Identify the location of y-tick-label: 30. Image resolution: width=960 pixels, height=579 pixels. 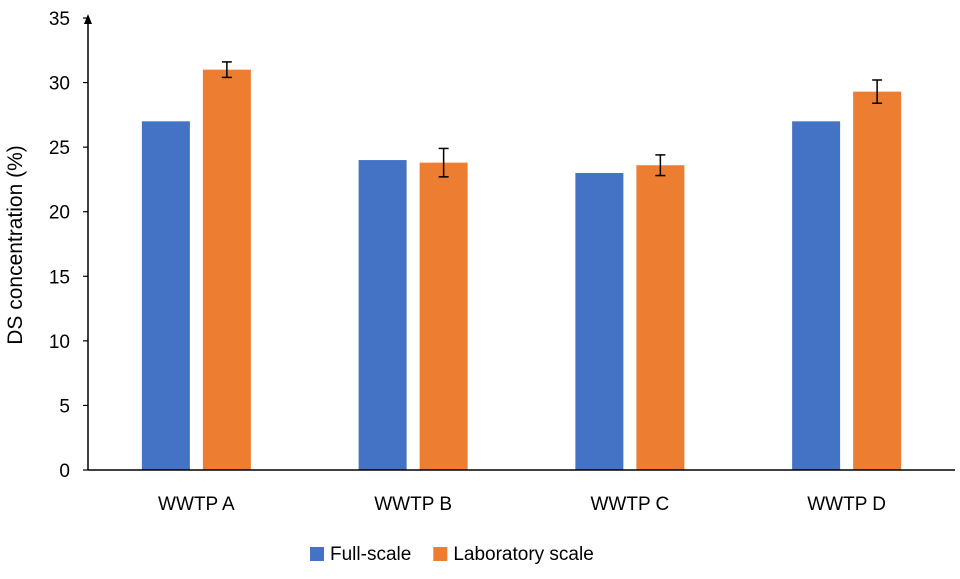
(59, 84).